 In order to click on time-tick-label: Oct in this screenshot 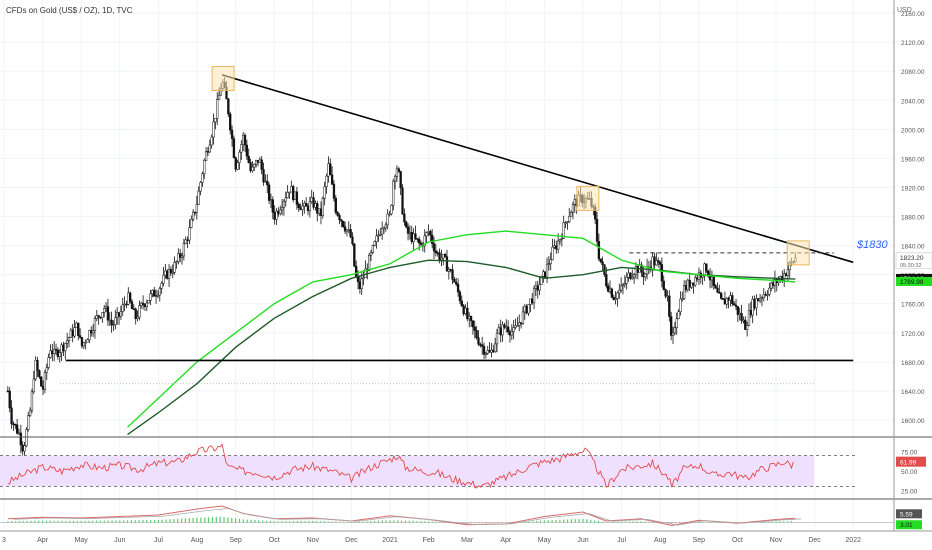, I will do `click(274, 540)`.